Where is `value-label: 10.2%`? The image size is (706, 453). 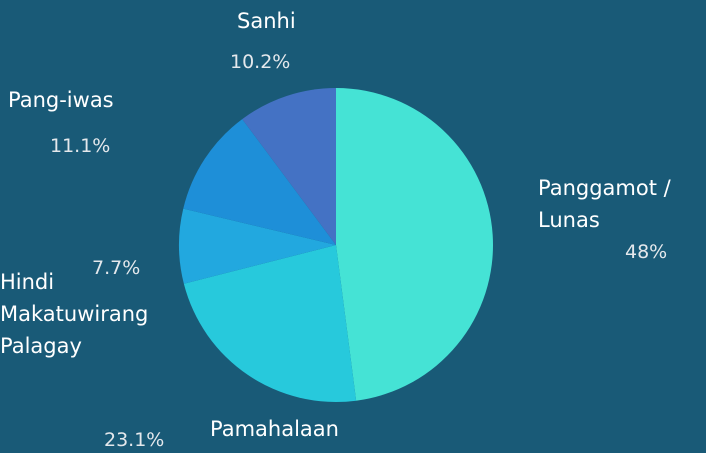 value-label: 10.2% is located at coordinates (260, 62).